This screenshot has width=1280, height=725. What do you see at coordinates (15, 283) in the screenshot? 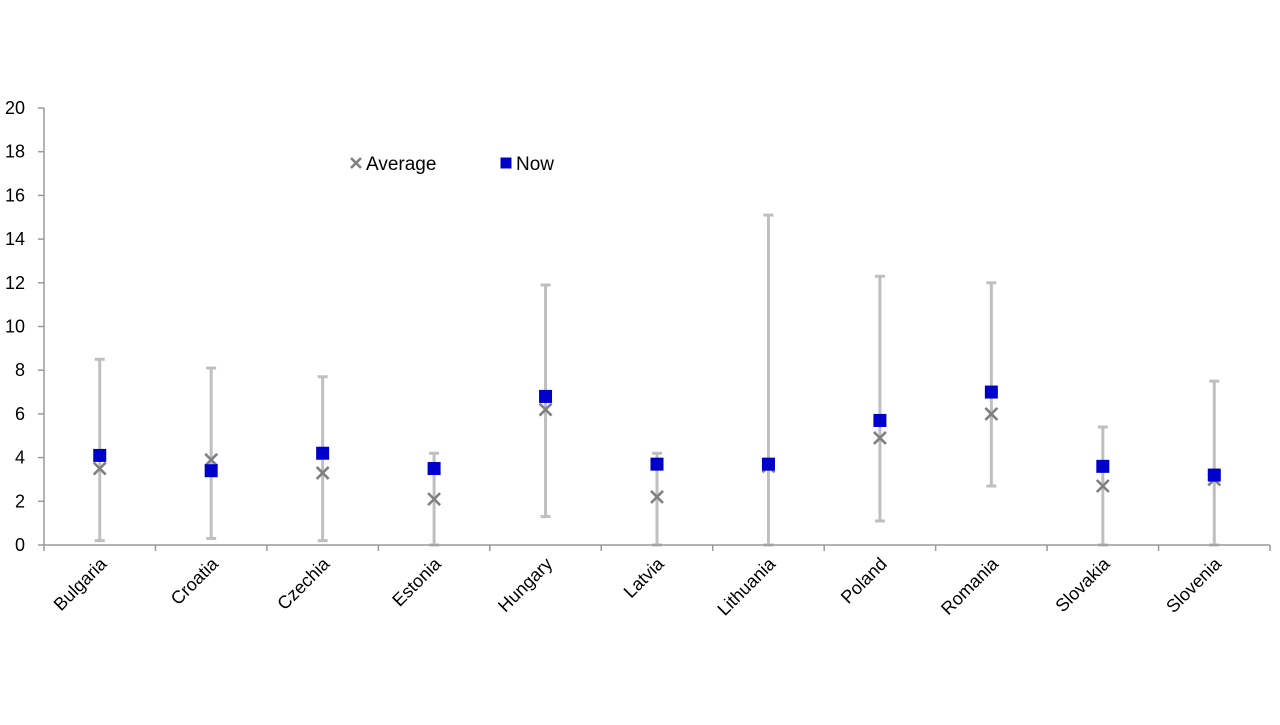
I see `y-tick-label: 12` at bounding box center [15, 283].